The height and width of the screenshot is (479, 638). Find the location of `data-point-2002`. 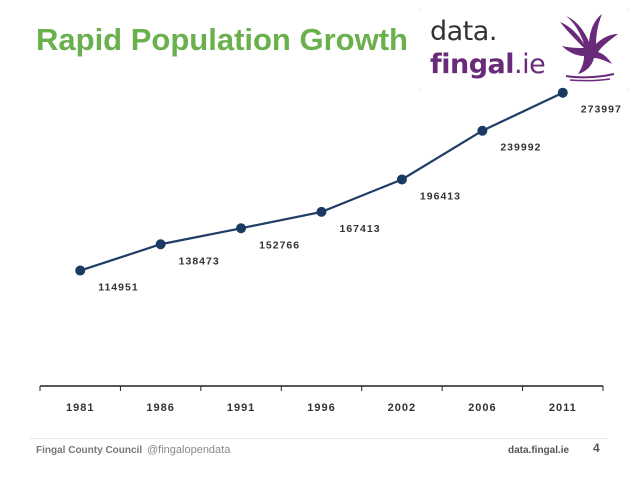

data-point-2002 is located at coordinates (401, 179).